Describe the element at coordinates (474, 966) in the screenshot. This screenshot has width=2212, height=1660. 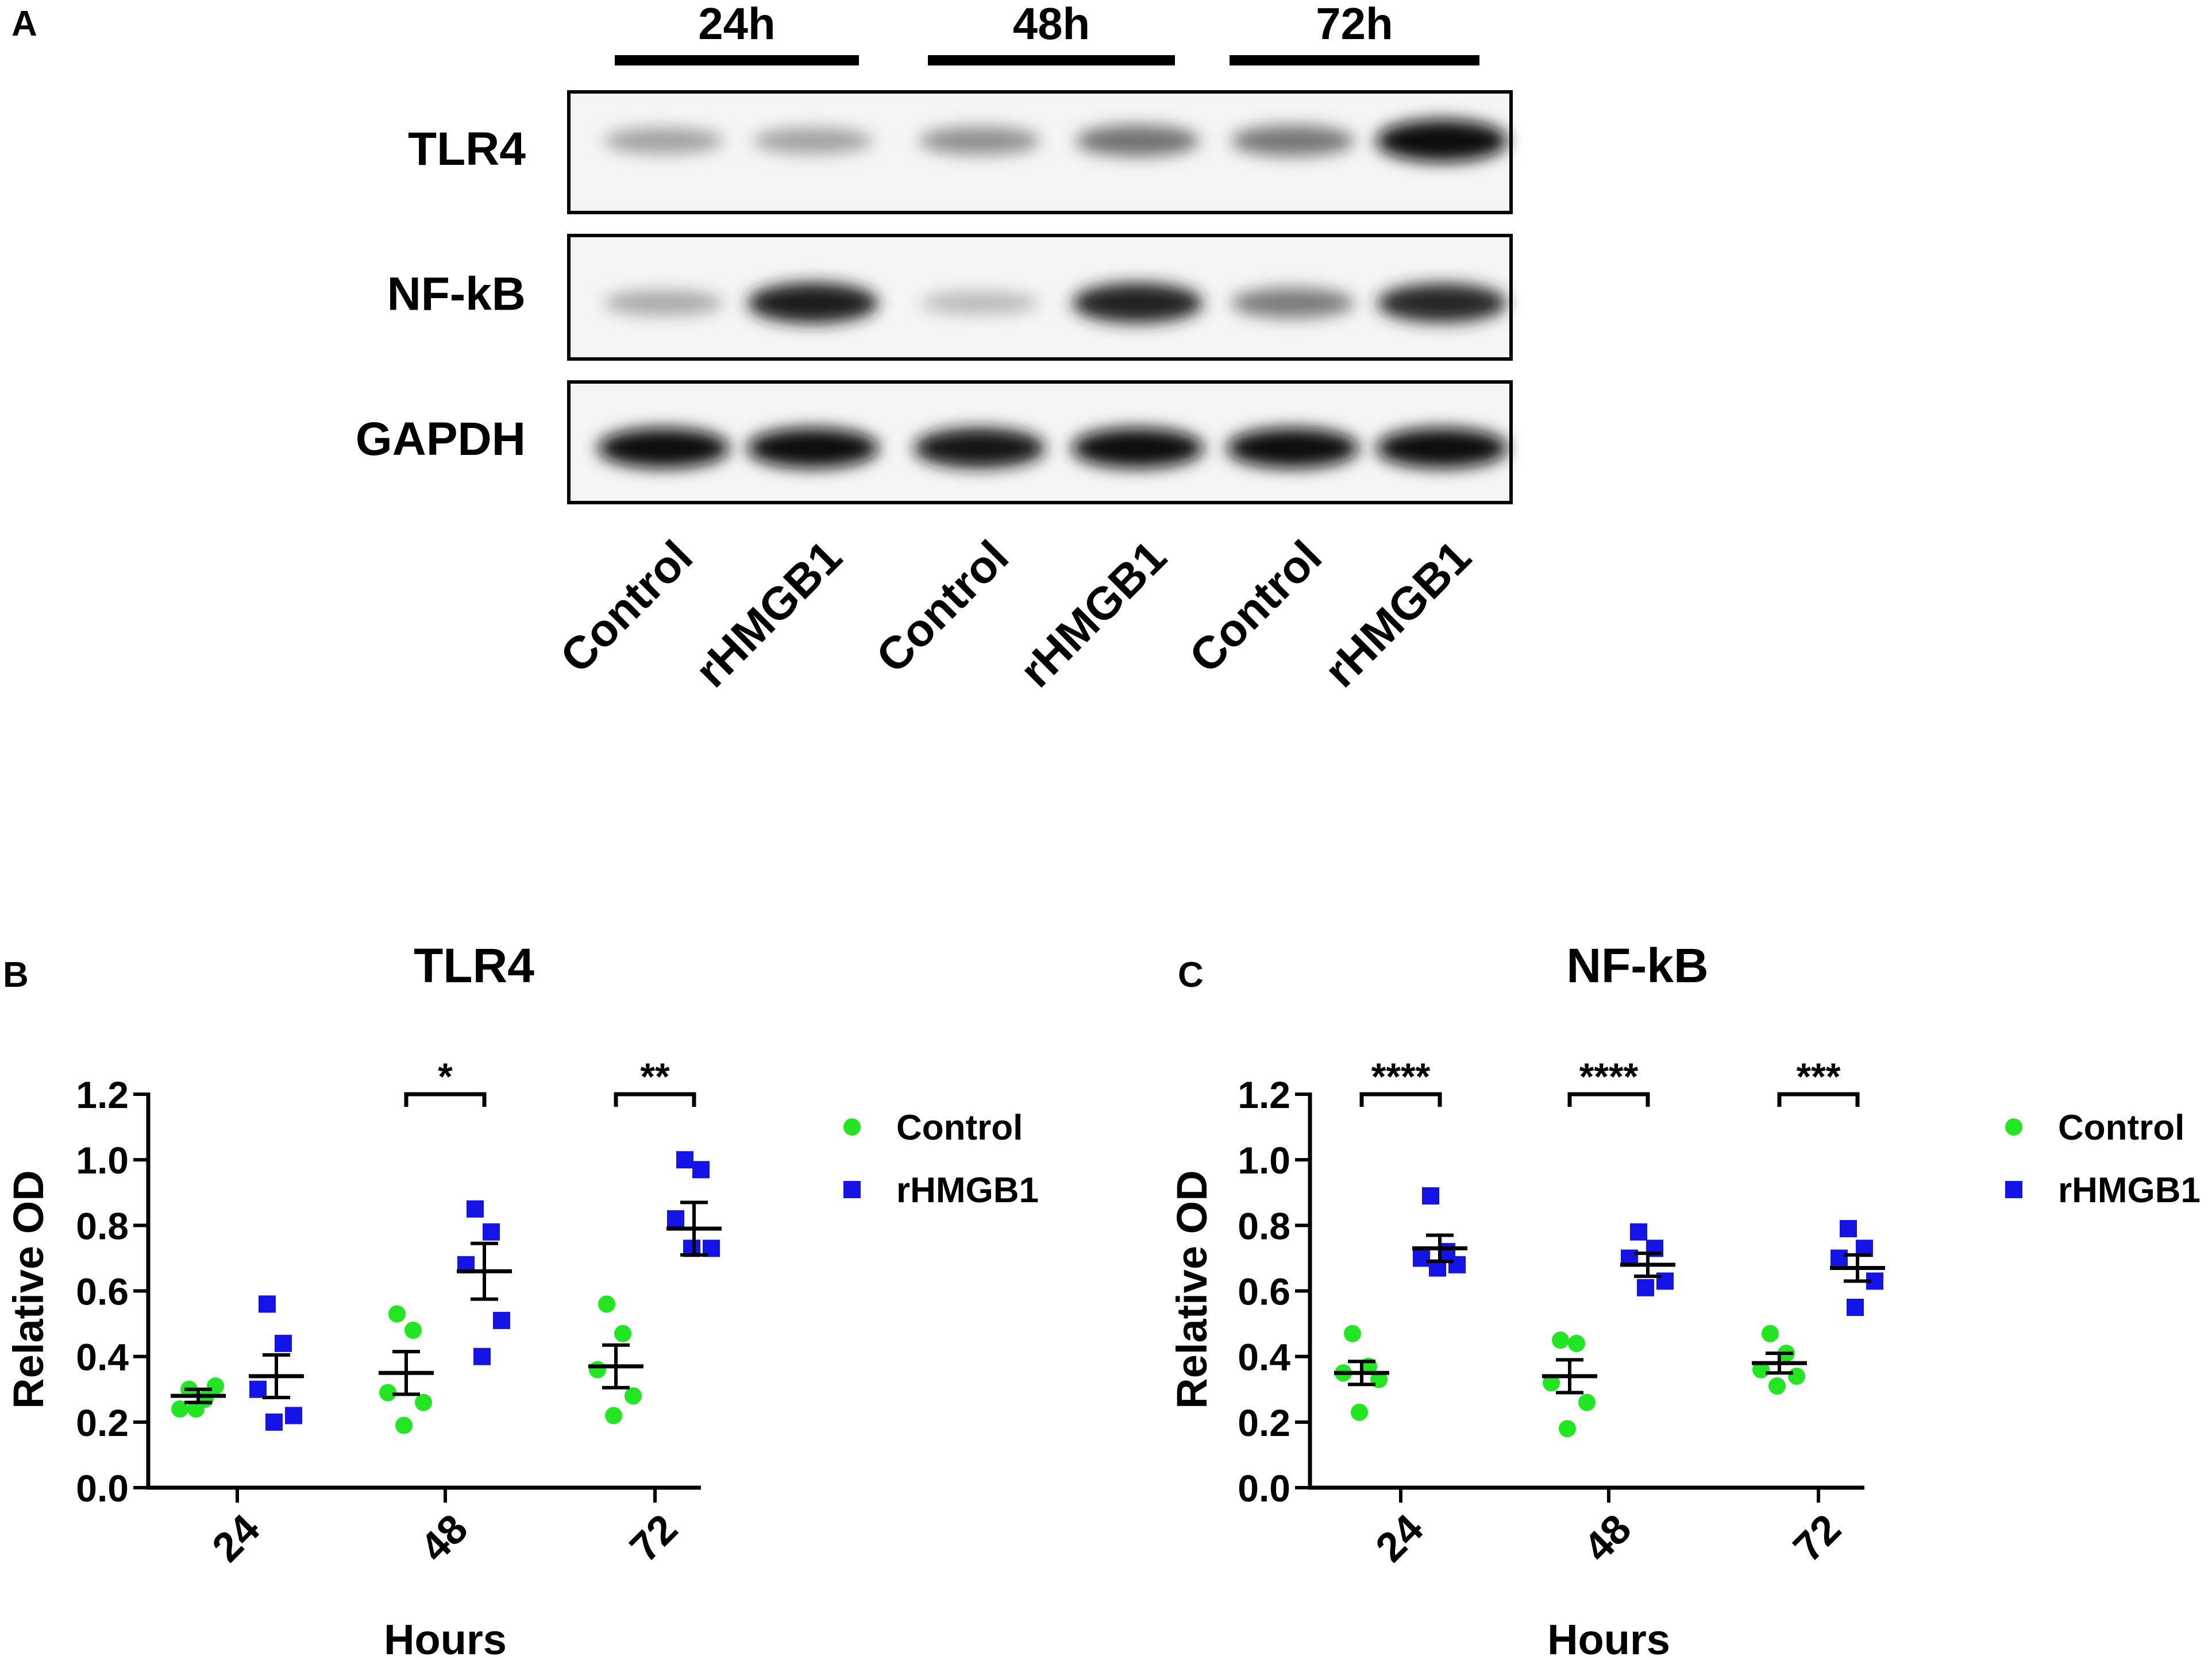
I see `chart-title: TLR4` at that location.